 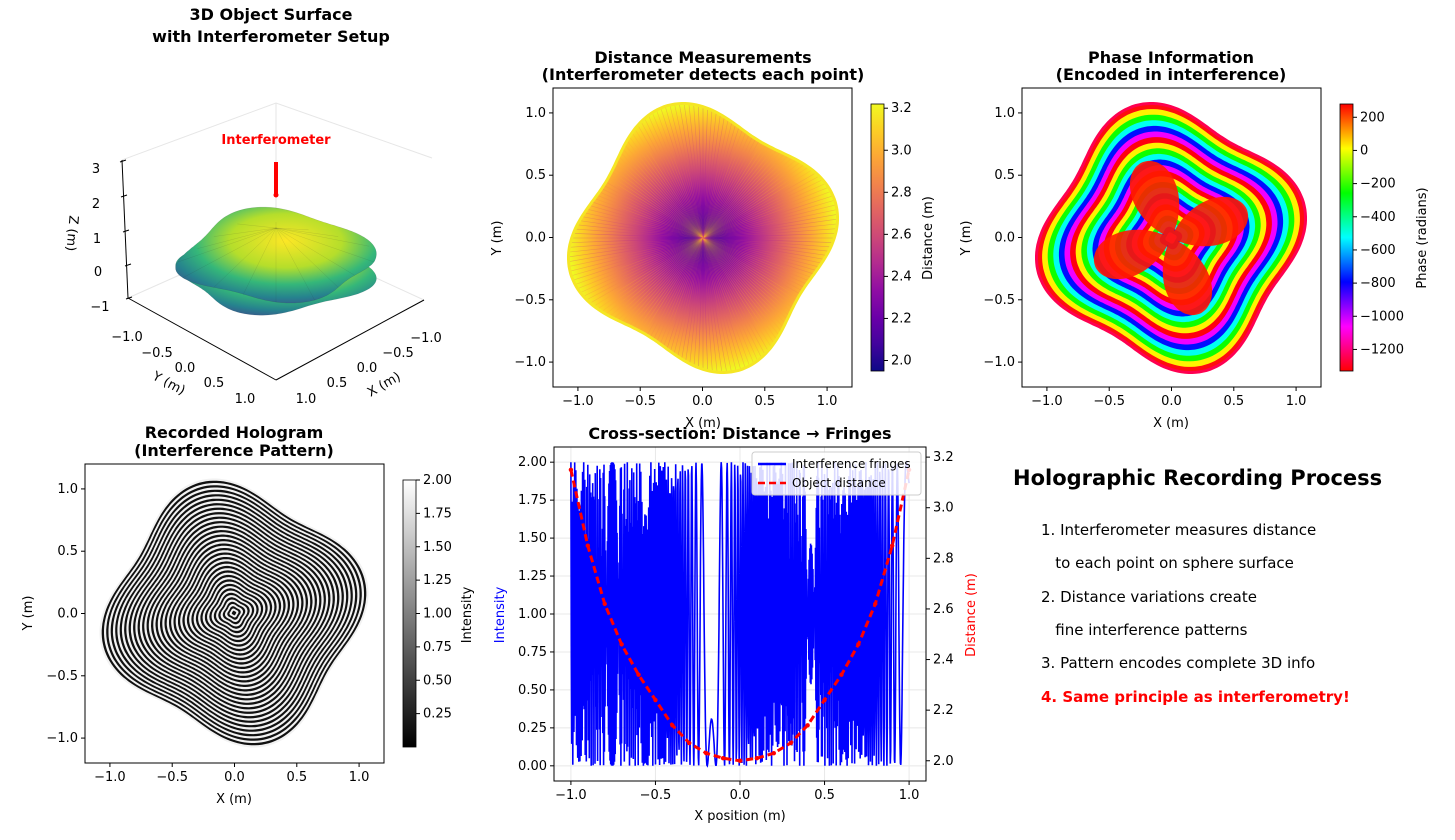 I want to click on phase-colorbar, so click(x=1346, y=237).